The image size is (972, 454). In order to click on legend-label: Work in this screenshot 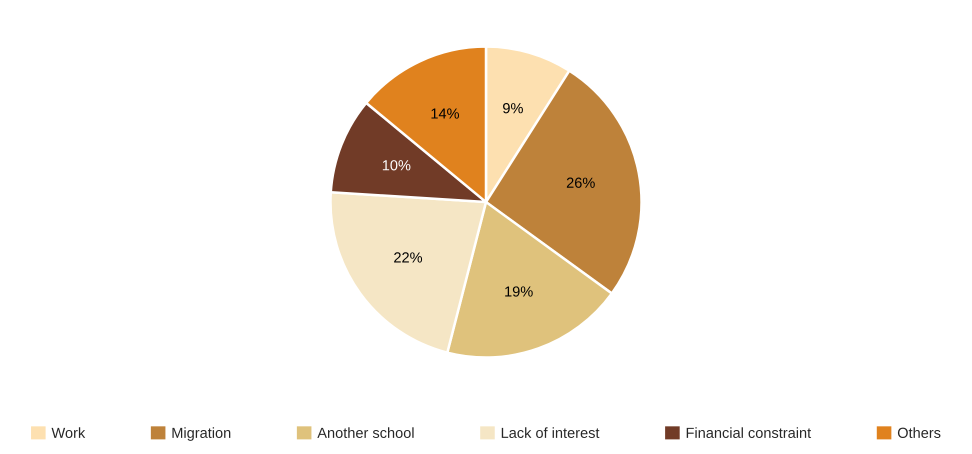, I will do `click(69, 432)`.